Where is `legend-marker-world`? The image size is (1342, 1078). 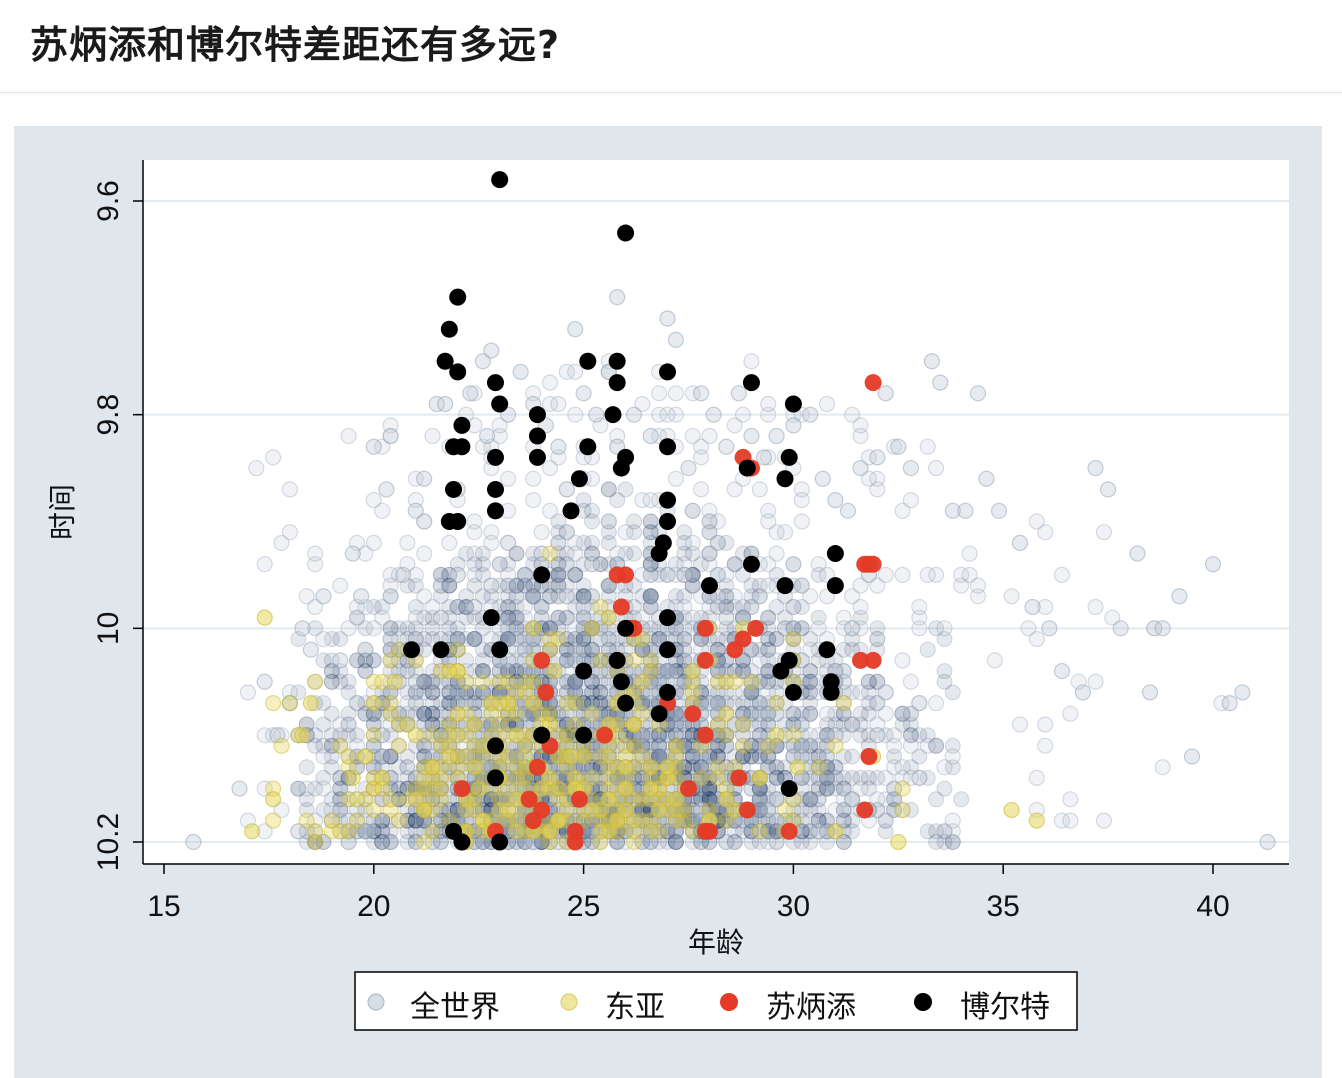 legend-marker-world is located at coordinates (376, 1002).